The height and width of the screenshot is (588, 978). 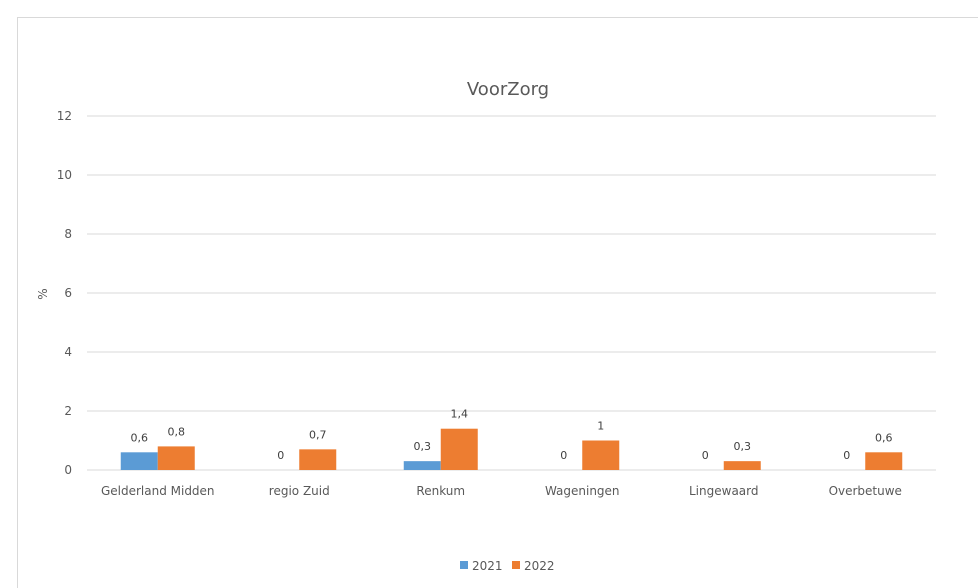 What do you see at coordinates (68, 293) in the screenshot?
I see `y-tick-label: 6` at bounding box center [68, 293].